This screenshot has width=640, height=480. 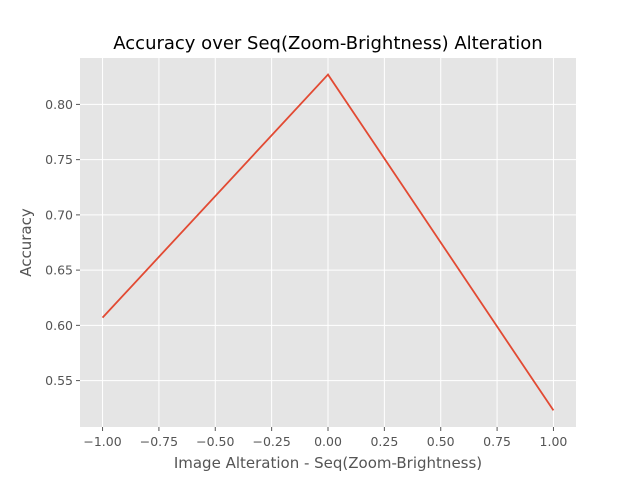 I want to click on x-axis-ticks: −1.00 −0.75 −0.50 −0.25 0.00 0.25 0.50 0.75 1.00, so click(x=325, y=438).